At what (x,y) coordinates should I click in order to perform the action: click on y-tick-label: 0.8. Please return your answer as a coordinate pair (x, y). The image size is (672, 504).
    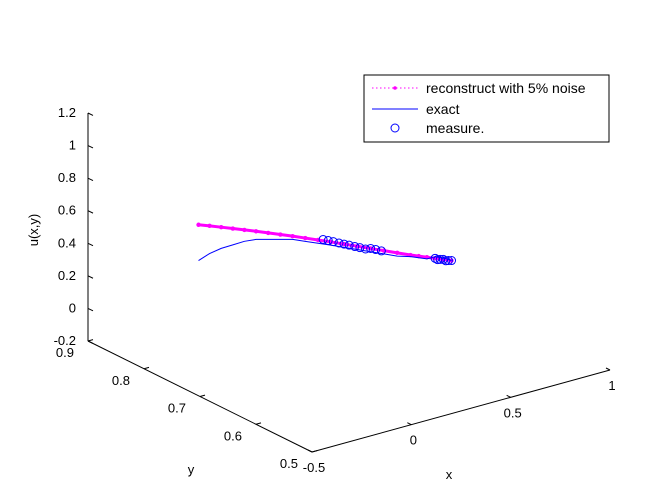
    Looking at the image, I should click on (121, 380).